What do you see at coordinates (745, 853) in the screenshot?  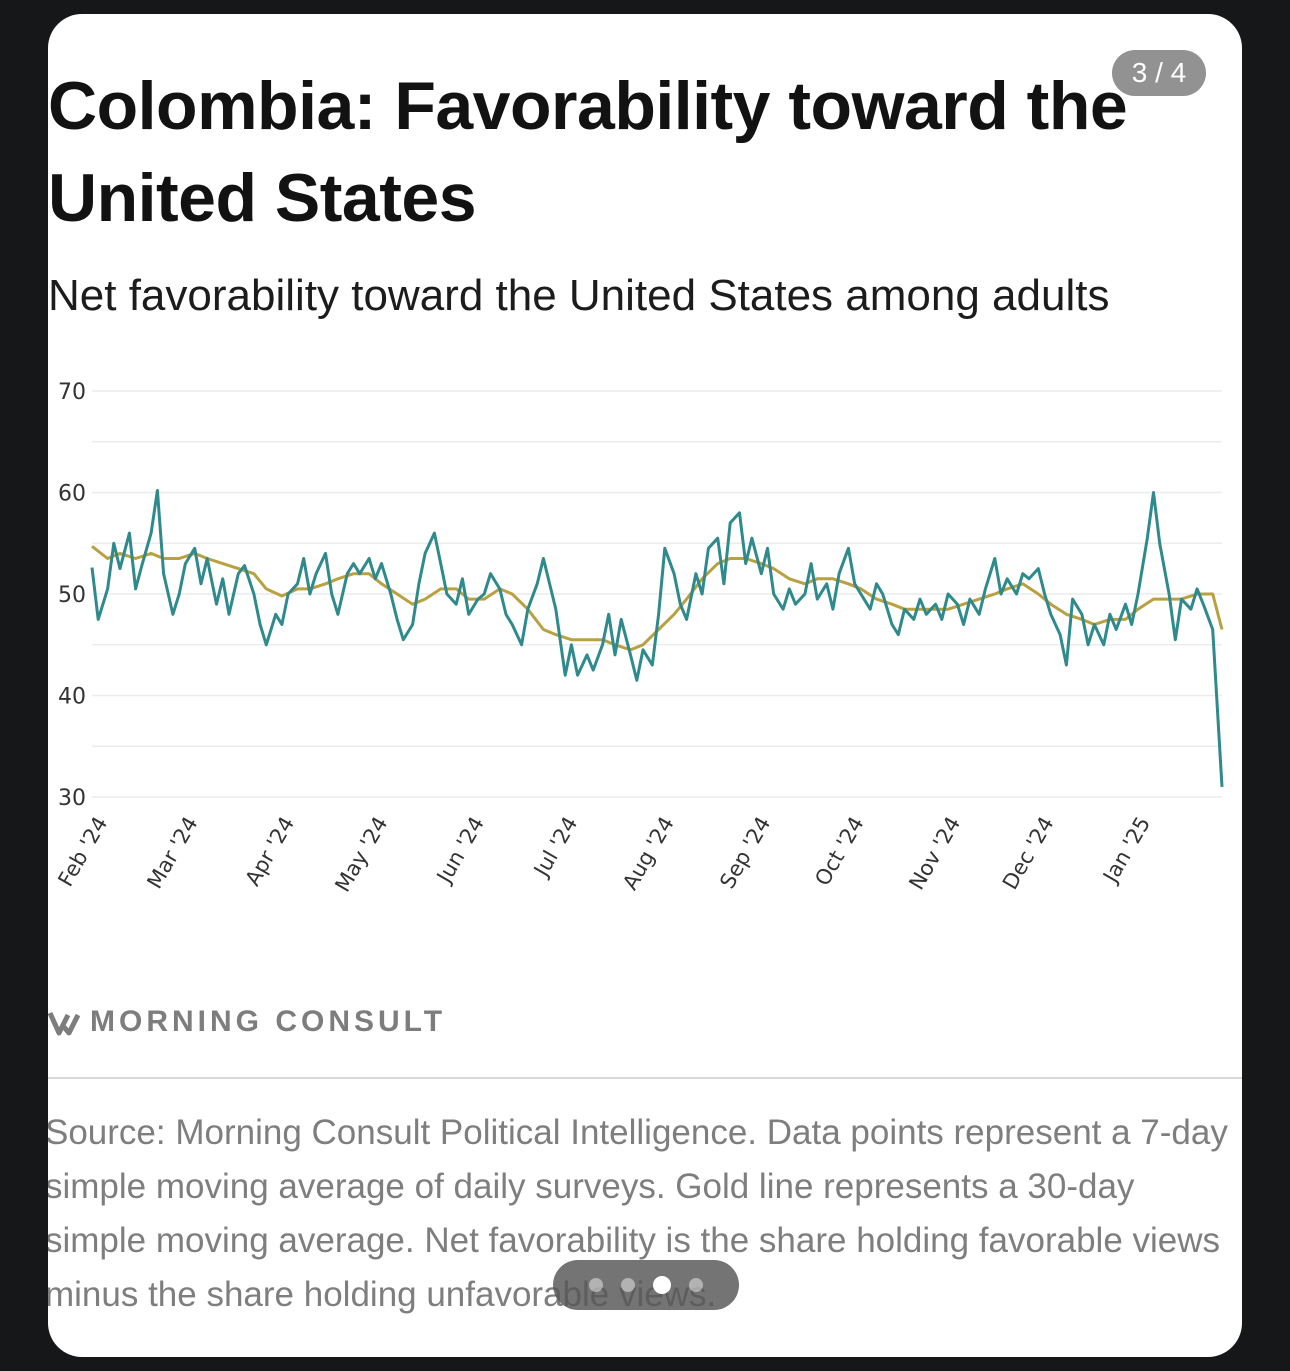 I see `x-tick-label: Sep '24` at bounding box center [745, 853].